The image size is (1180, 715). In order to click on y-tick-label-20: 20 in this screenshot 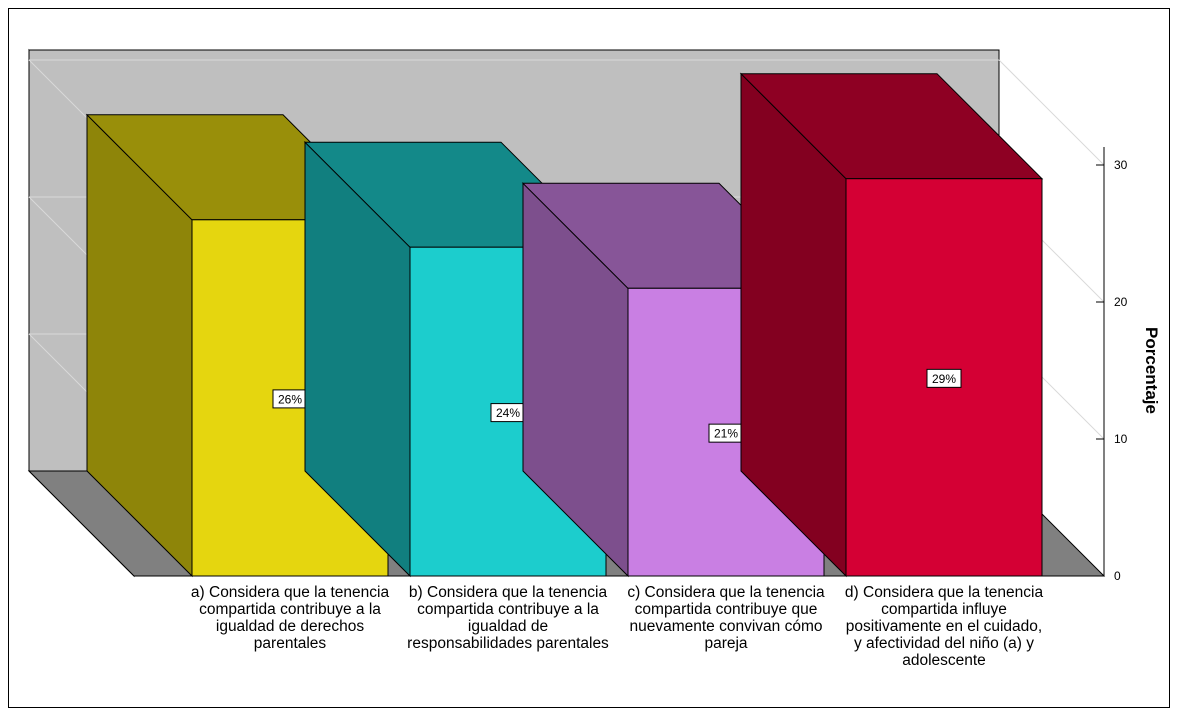, I will do `click(1121, 302)`.